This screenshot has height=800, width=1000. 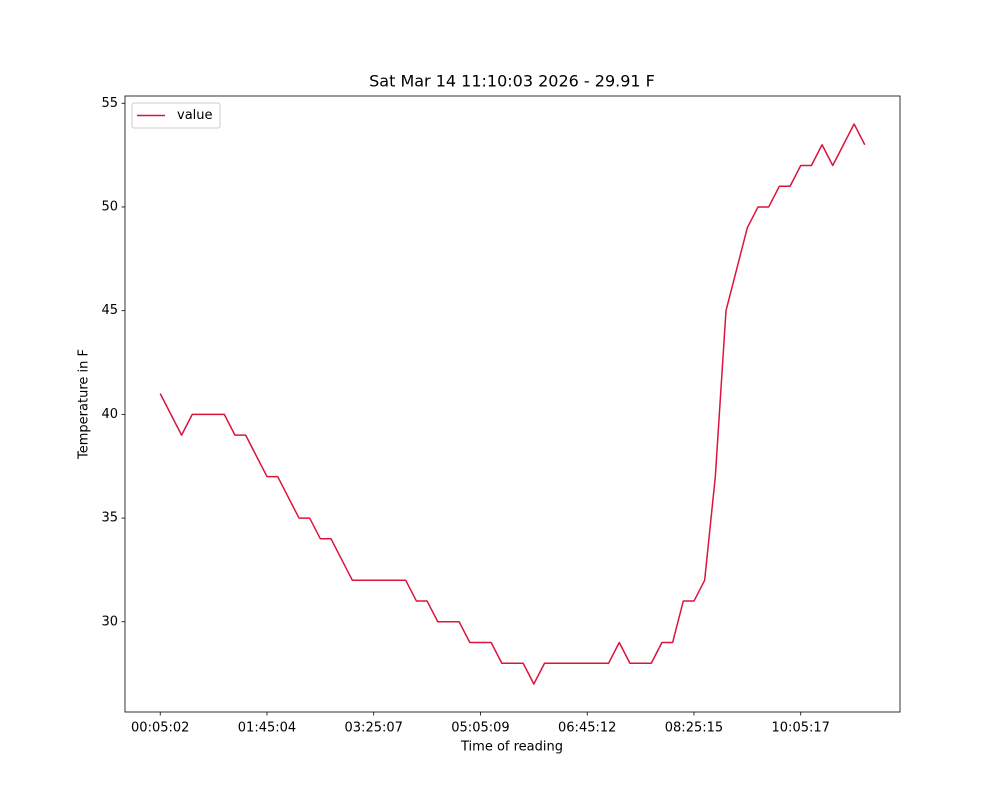 I want to click on x-tick-label: 08:25:15, so click(x=694, y=728).